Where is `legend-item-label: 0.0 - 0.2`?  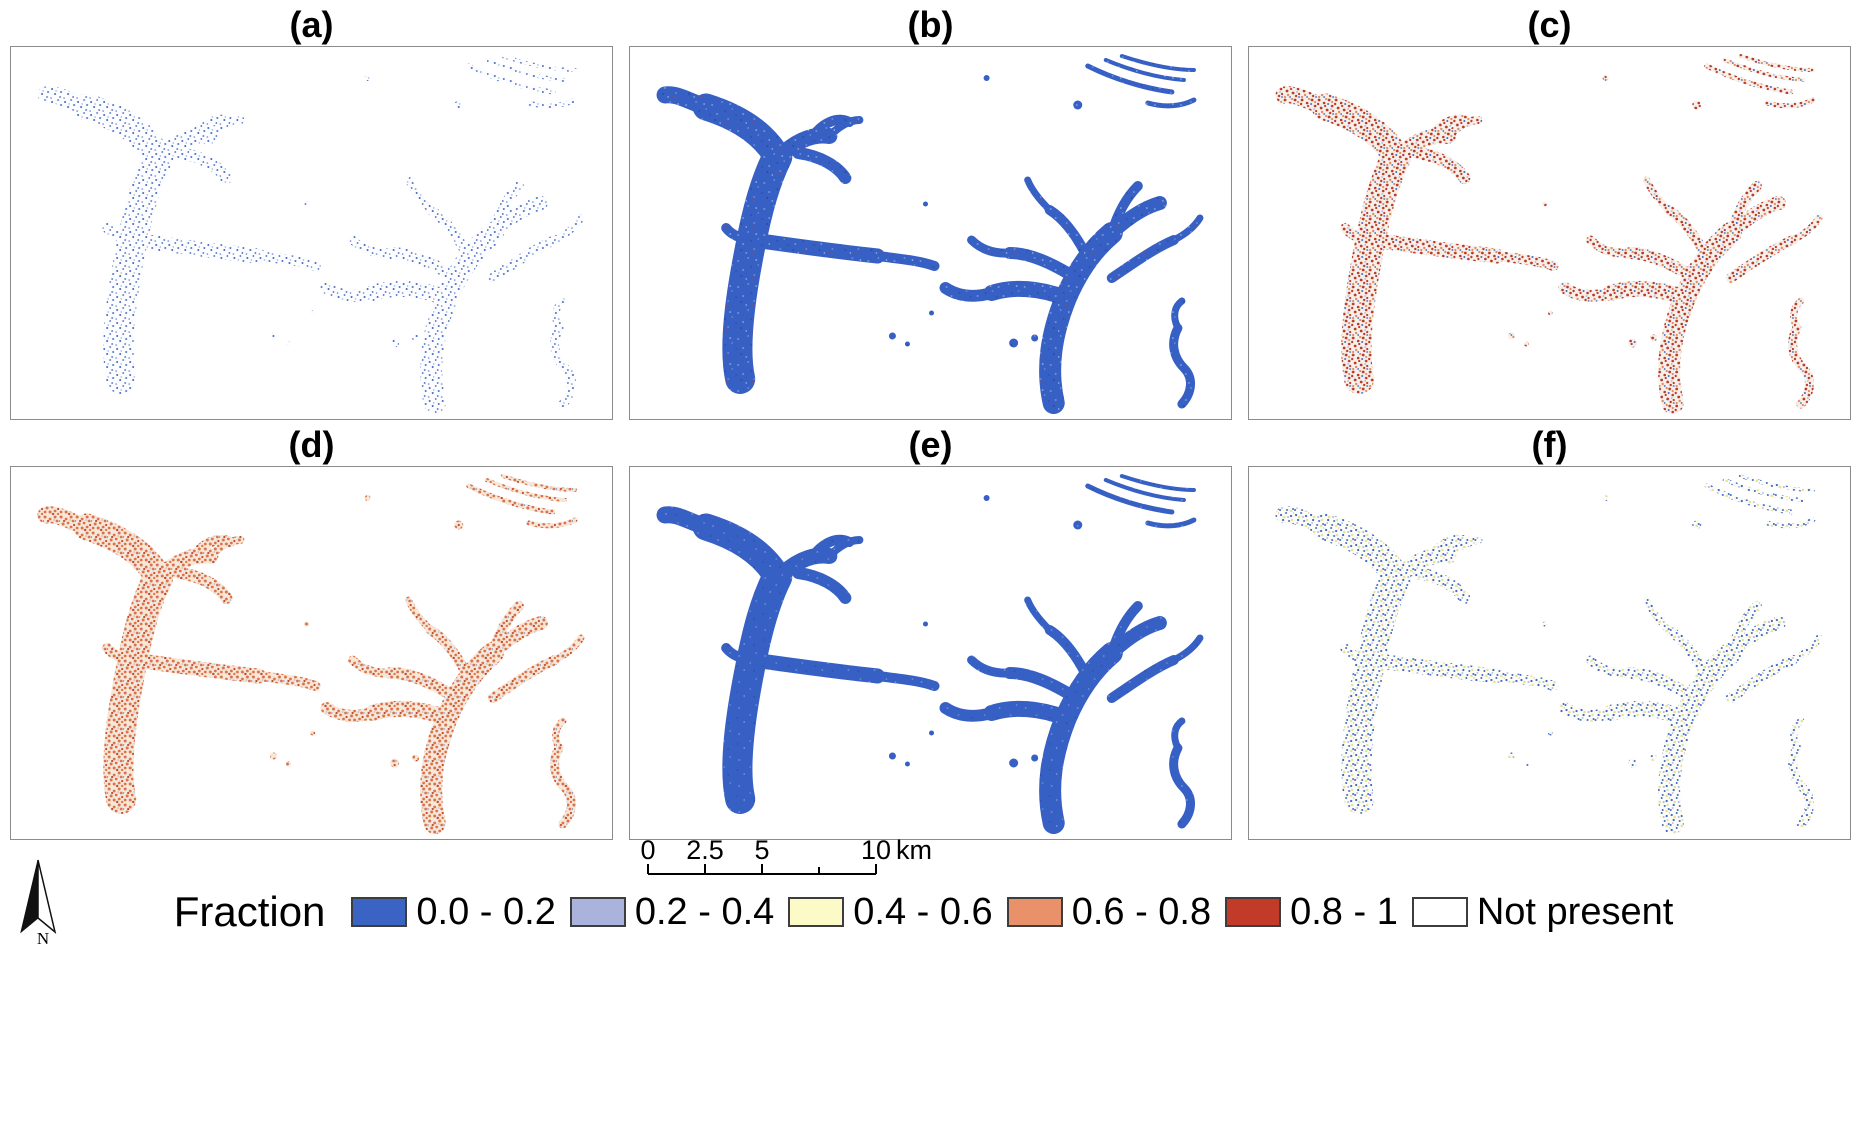
legend-item-label: 0.0 - 0.2 is located at coordinates (486, 911).